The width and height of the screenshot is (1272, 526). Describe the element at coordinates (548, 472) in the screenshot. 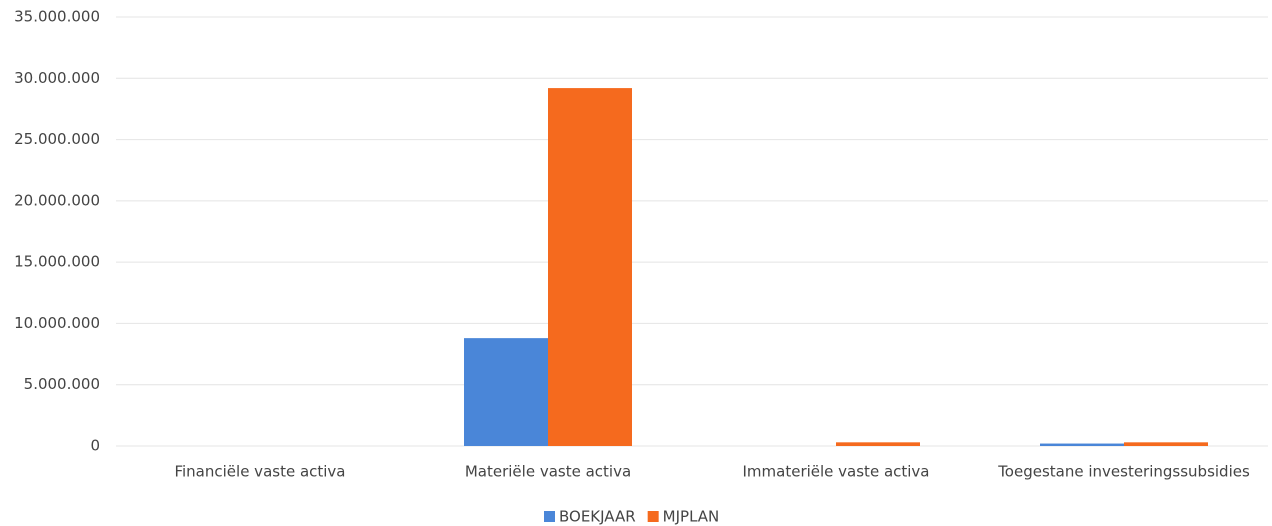

I see `x-tick-label: Materiële vaste activa` at that location.